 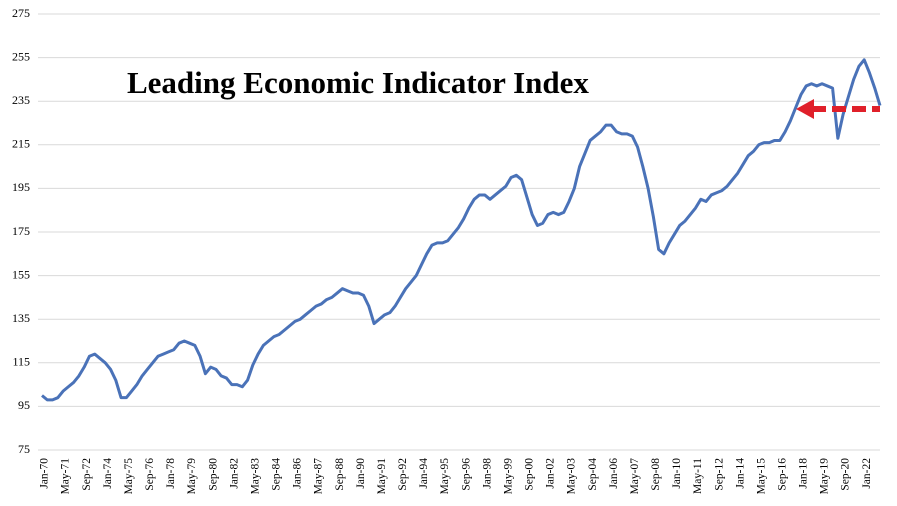 What do you see at coordinates (87, 474) in the screenshot?
I see `x-tick-label: Sep-72` at bounding box center [87, 474].